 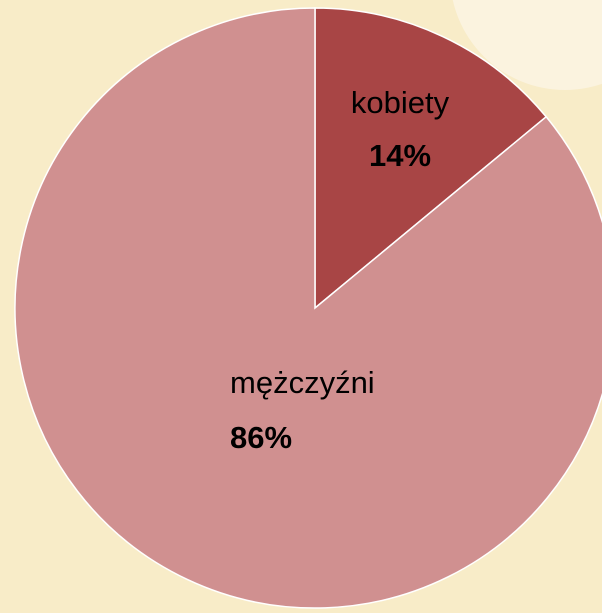 What do you see at coordinates (261, 437) in the screenshot?
I see `slice-value-label: 86%` at bounding box center [261, 437].